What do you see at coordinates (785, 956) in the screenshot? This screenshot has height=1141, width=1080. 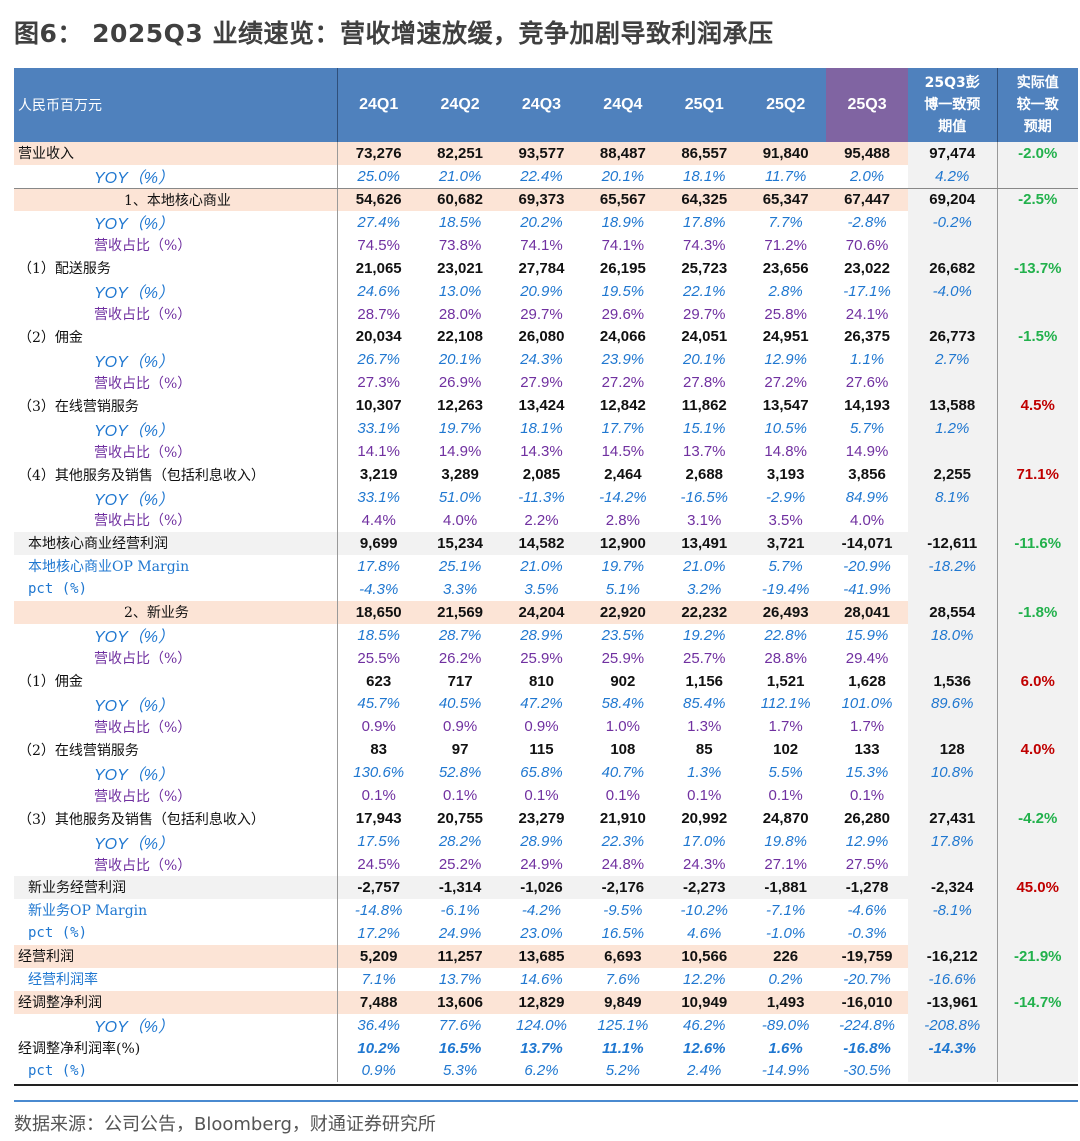 I see `cell-value: 226` at bounding box center [785, 956].